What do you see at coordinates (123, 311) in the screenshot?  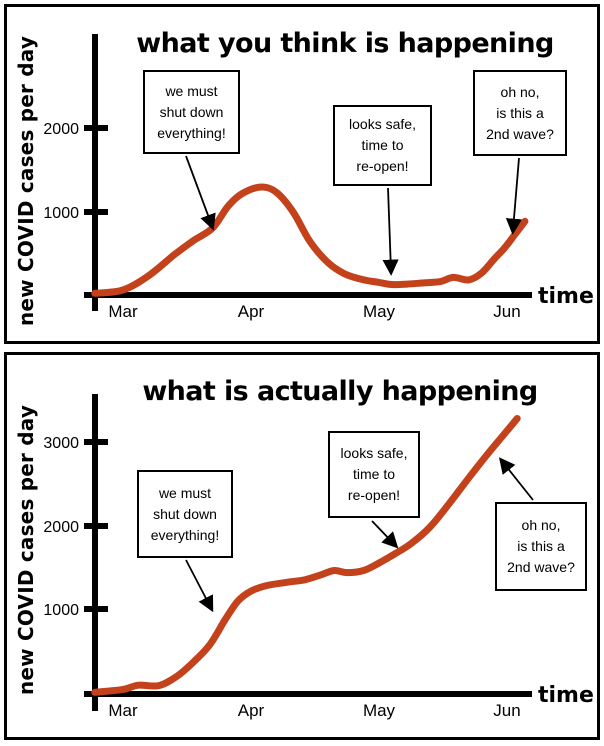 I see `panel1-month-mar: Mar` at bounding box center [123, 311].